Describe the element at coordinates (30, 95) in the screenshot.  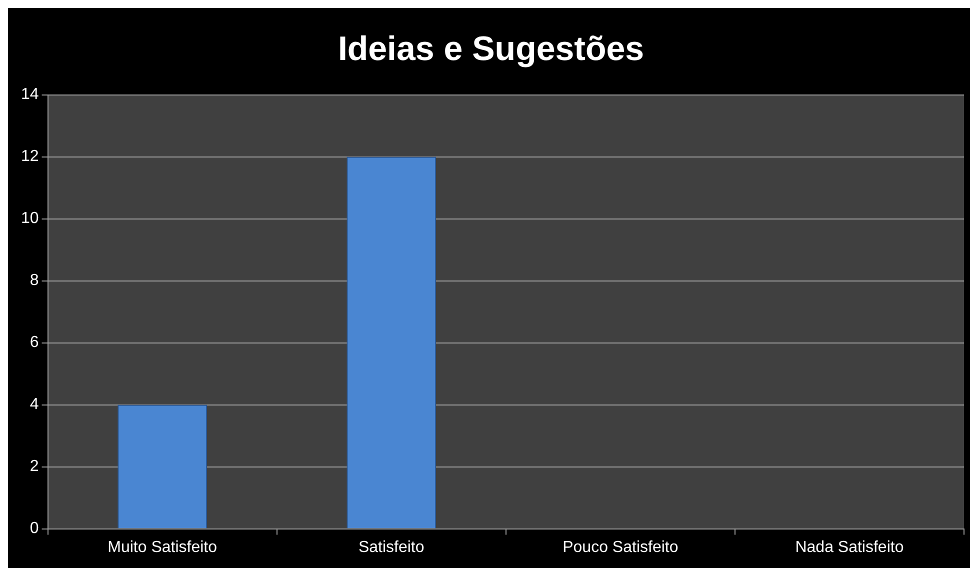
I see `y-tick-label: 14` at that location.